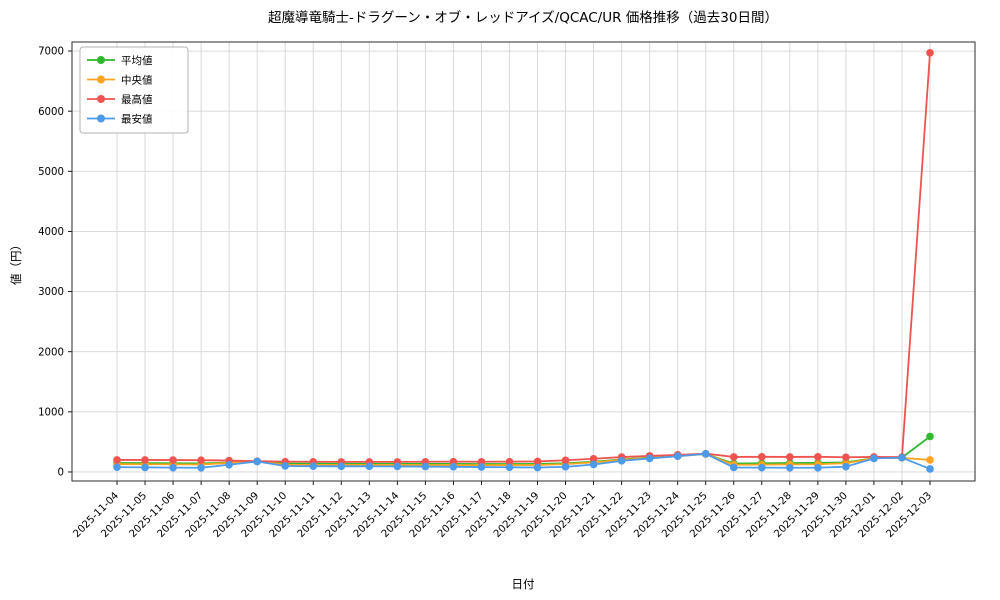 Image resolution: width=1000 pixels, height=600 pixels. Describe the element at coordinates (134, 90) in the screenshot. I see `legend-box` at that location.